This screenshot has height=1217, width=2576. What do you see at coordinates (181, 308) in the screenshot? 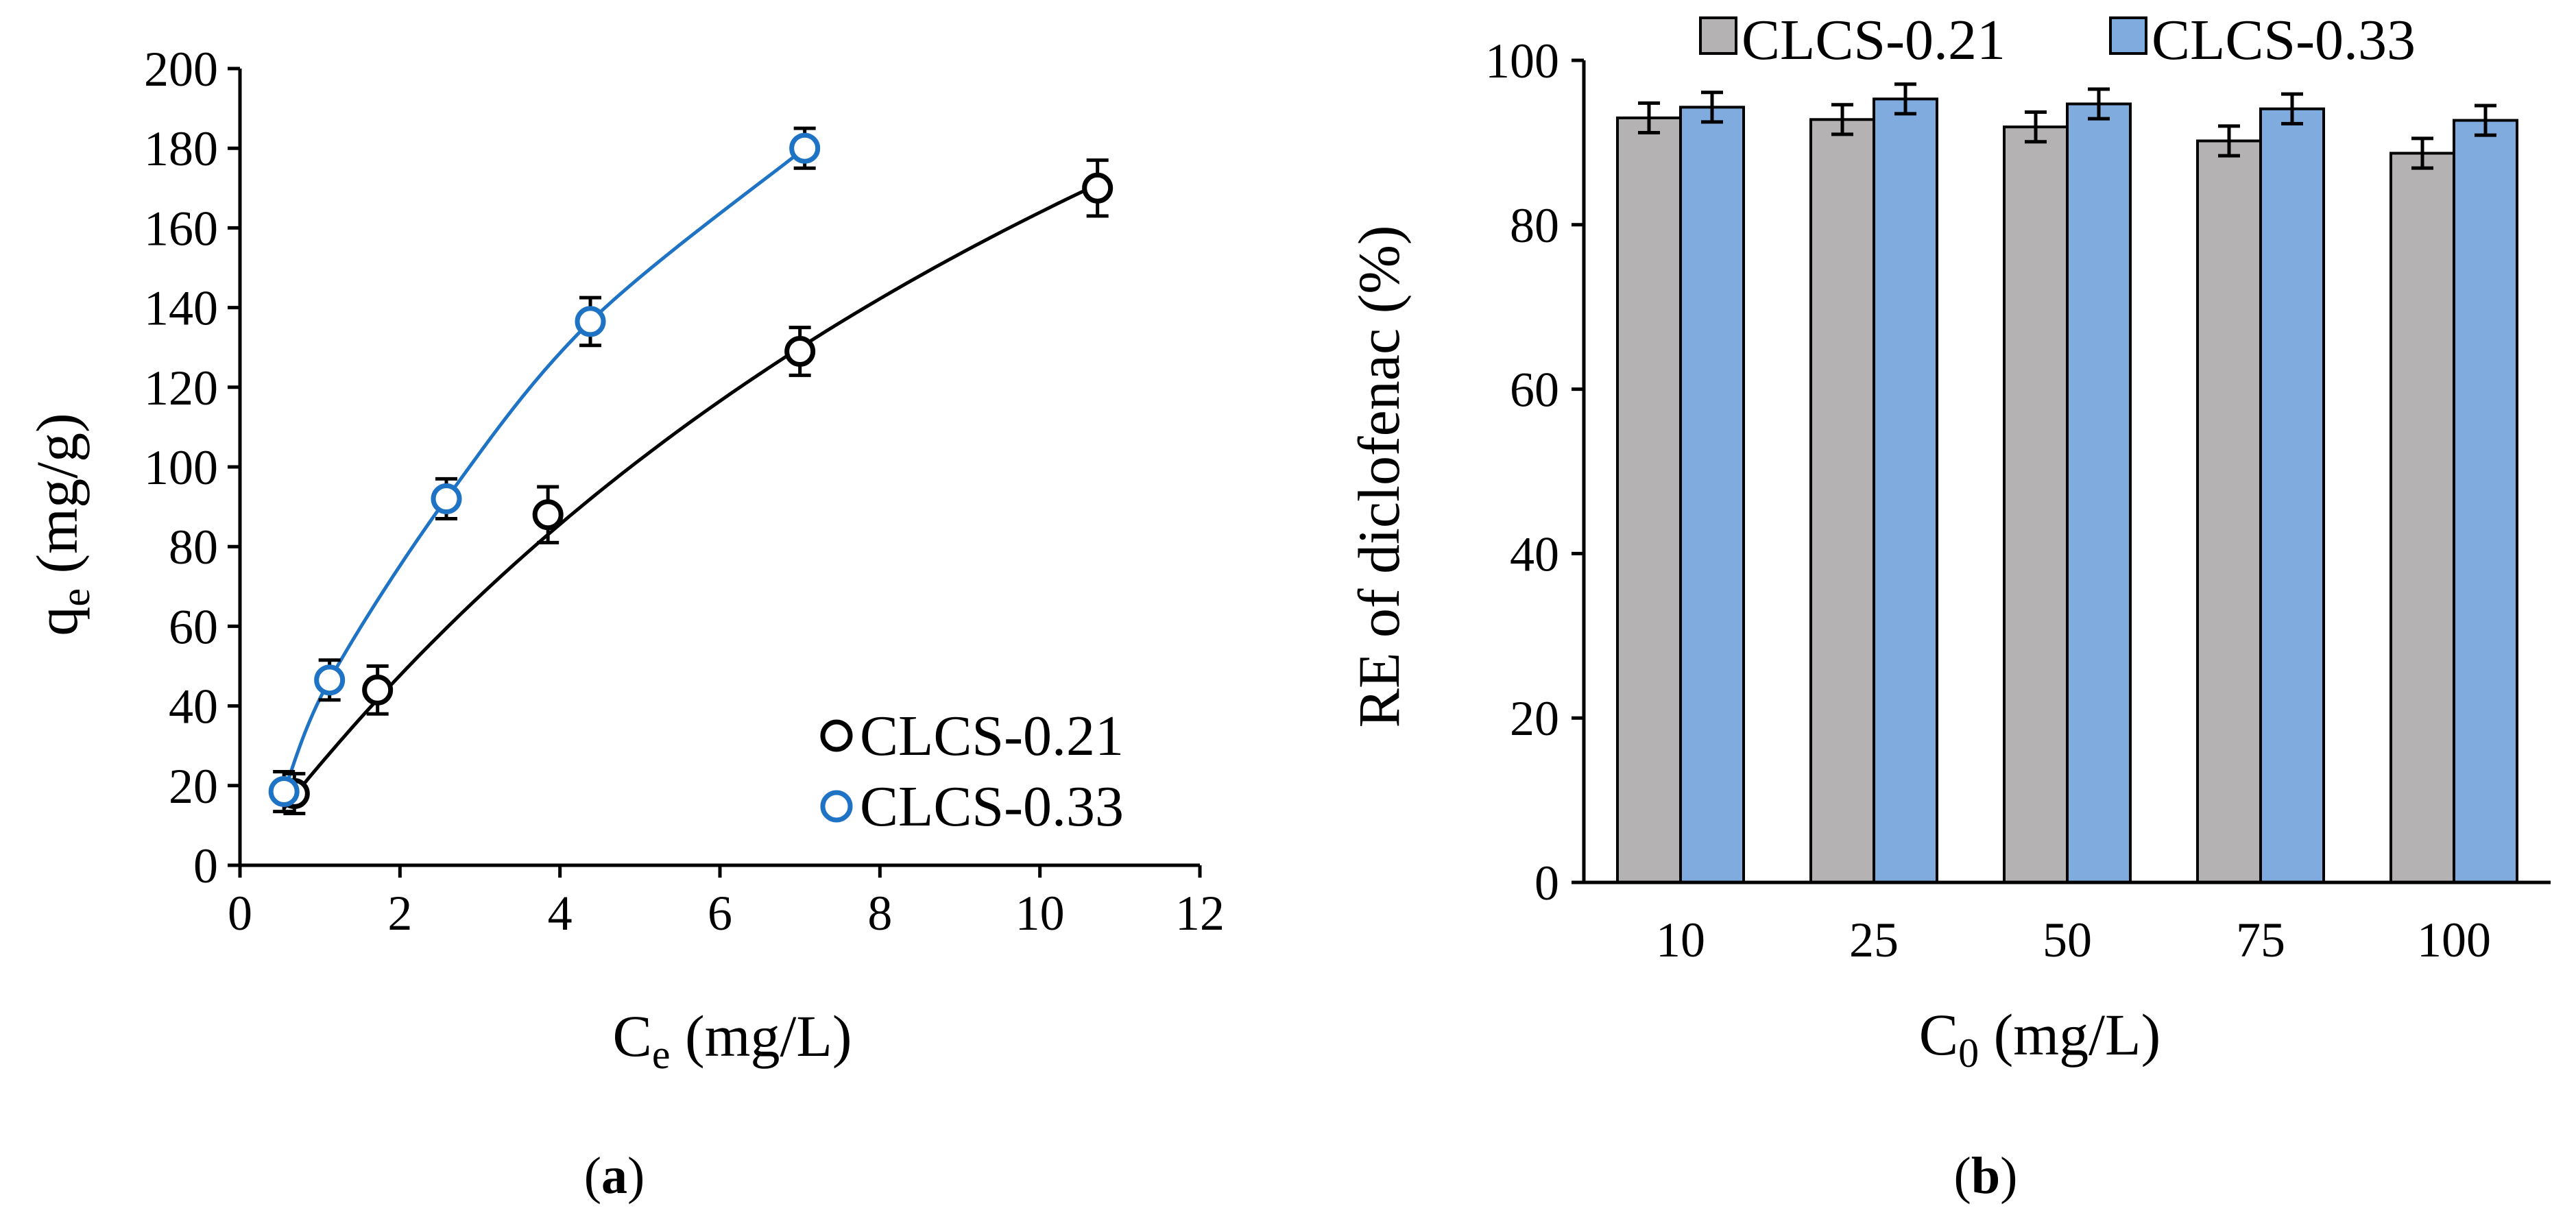
I see `y-tick-label: 140` at bounding box center [181, 308].